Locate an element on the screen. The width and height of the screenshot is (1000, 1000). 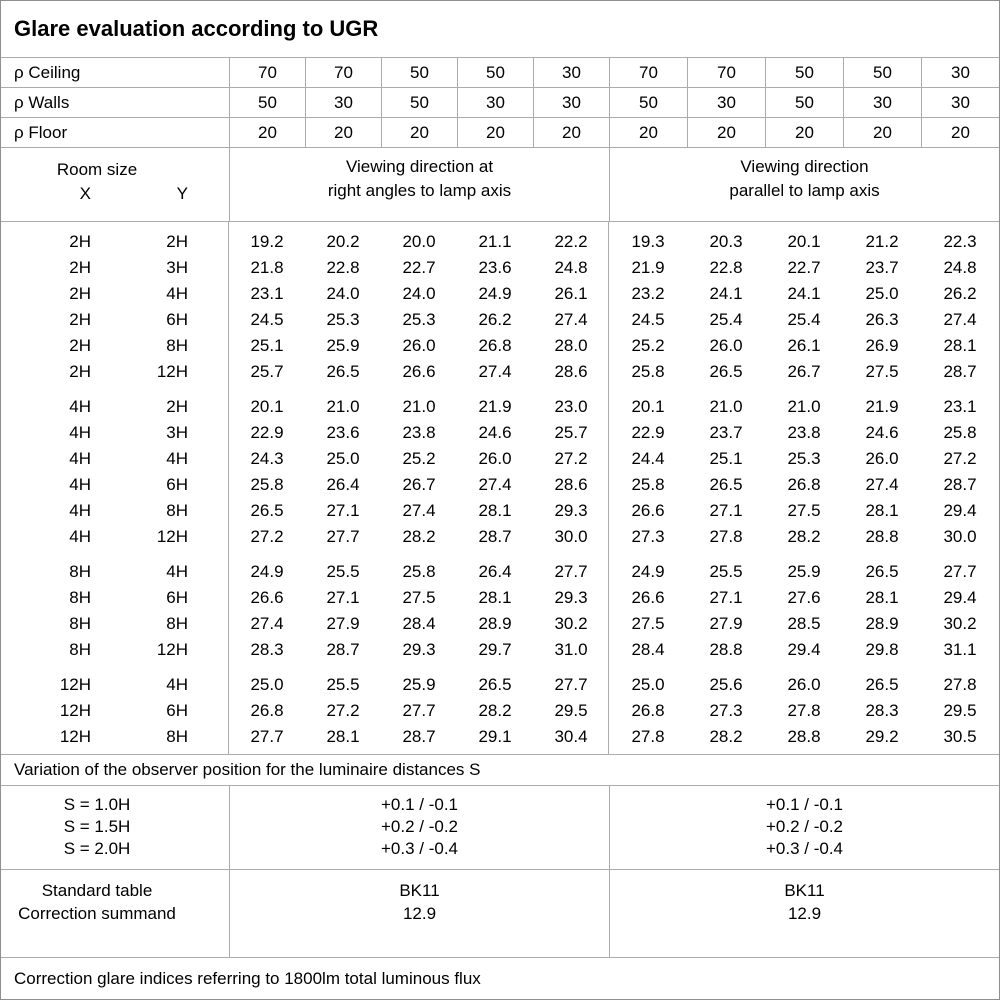
ugr-value-cell: 27.9 is located at coordinates (726, 623).